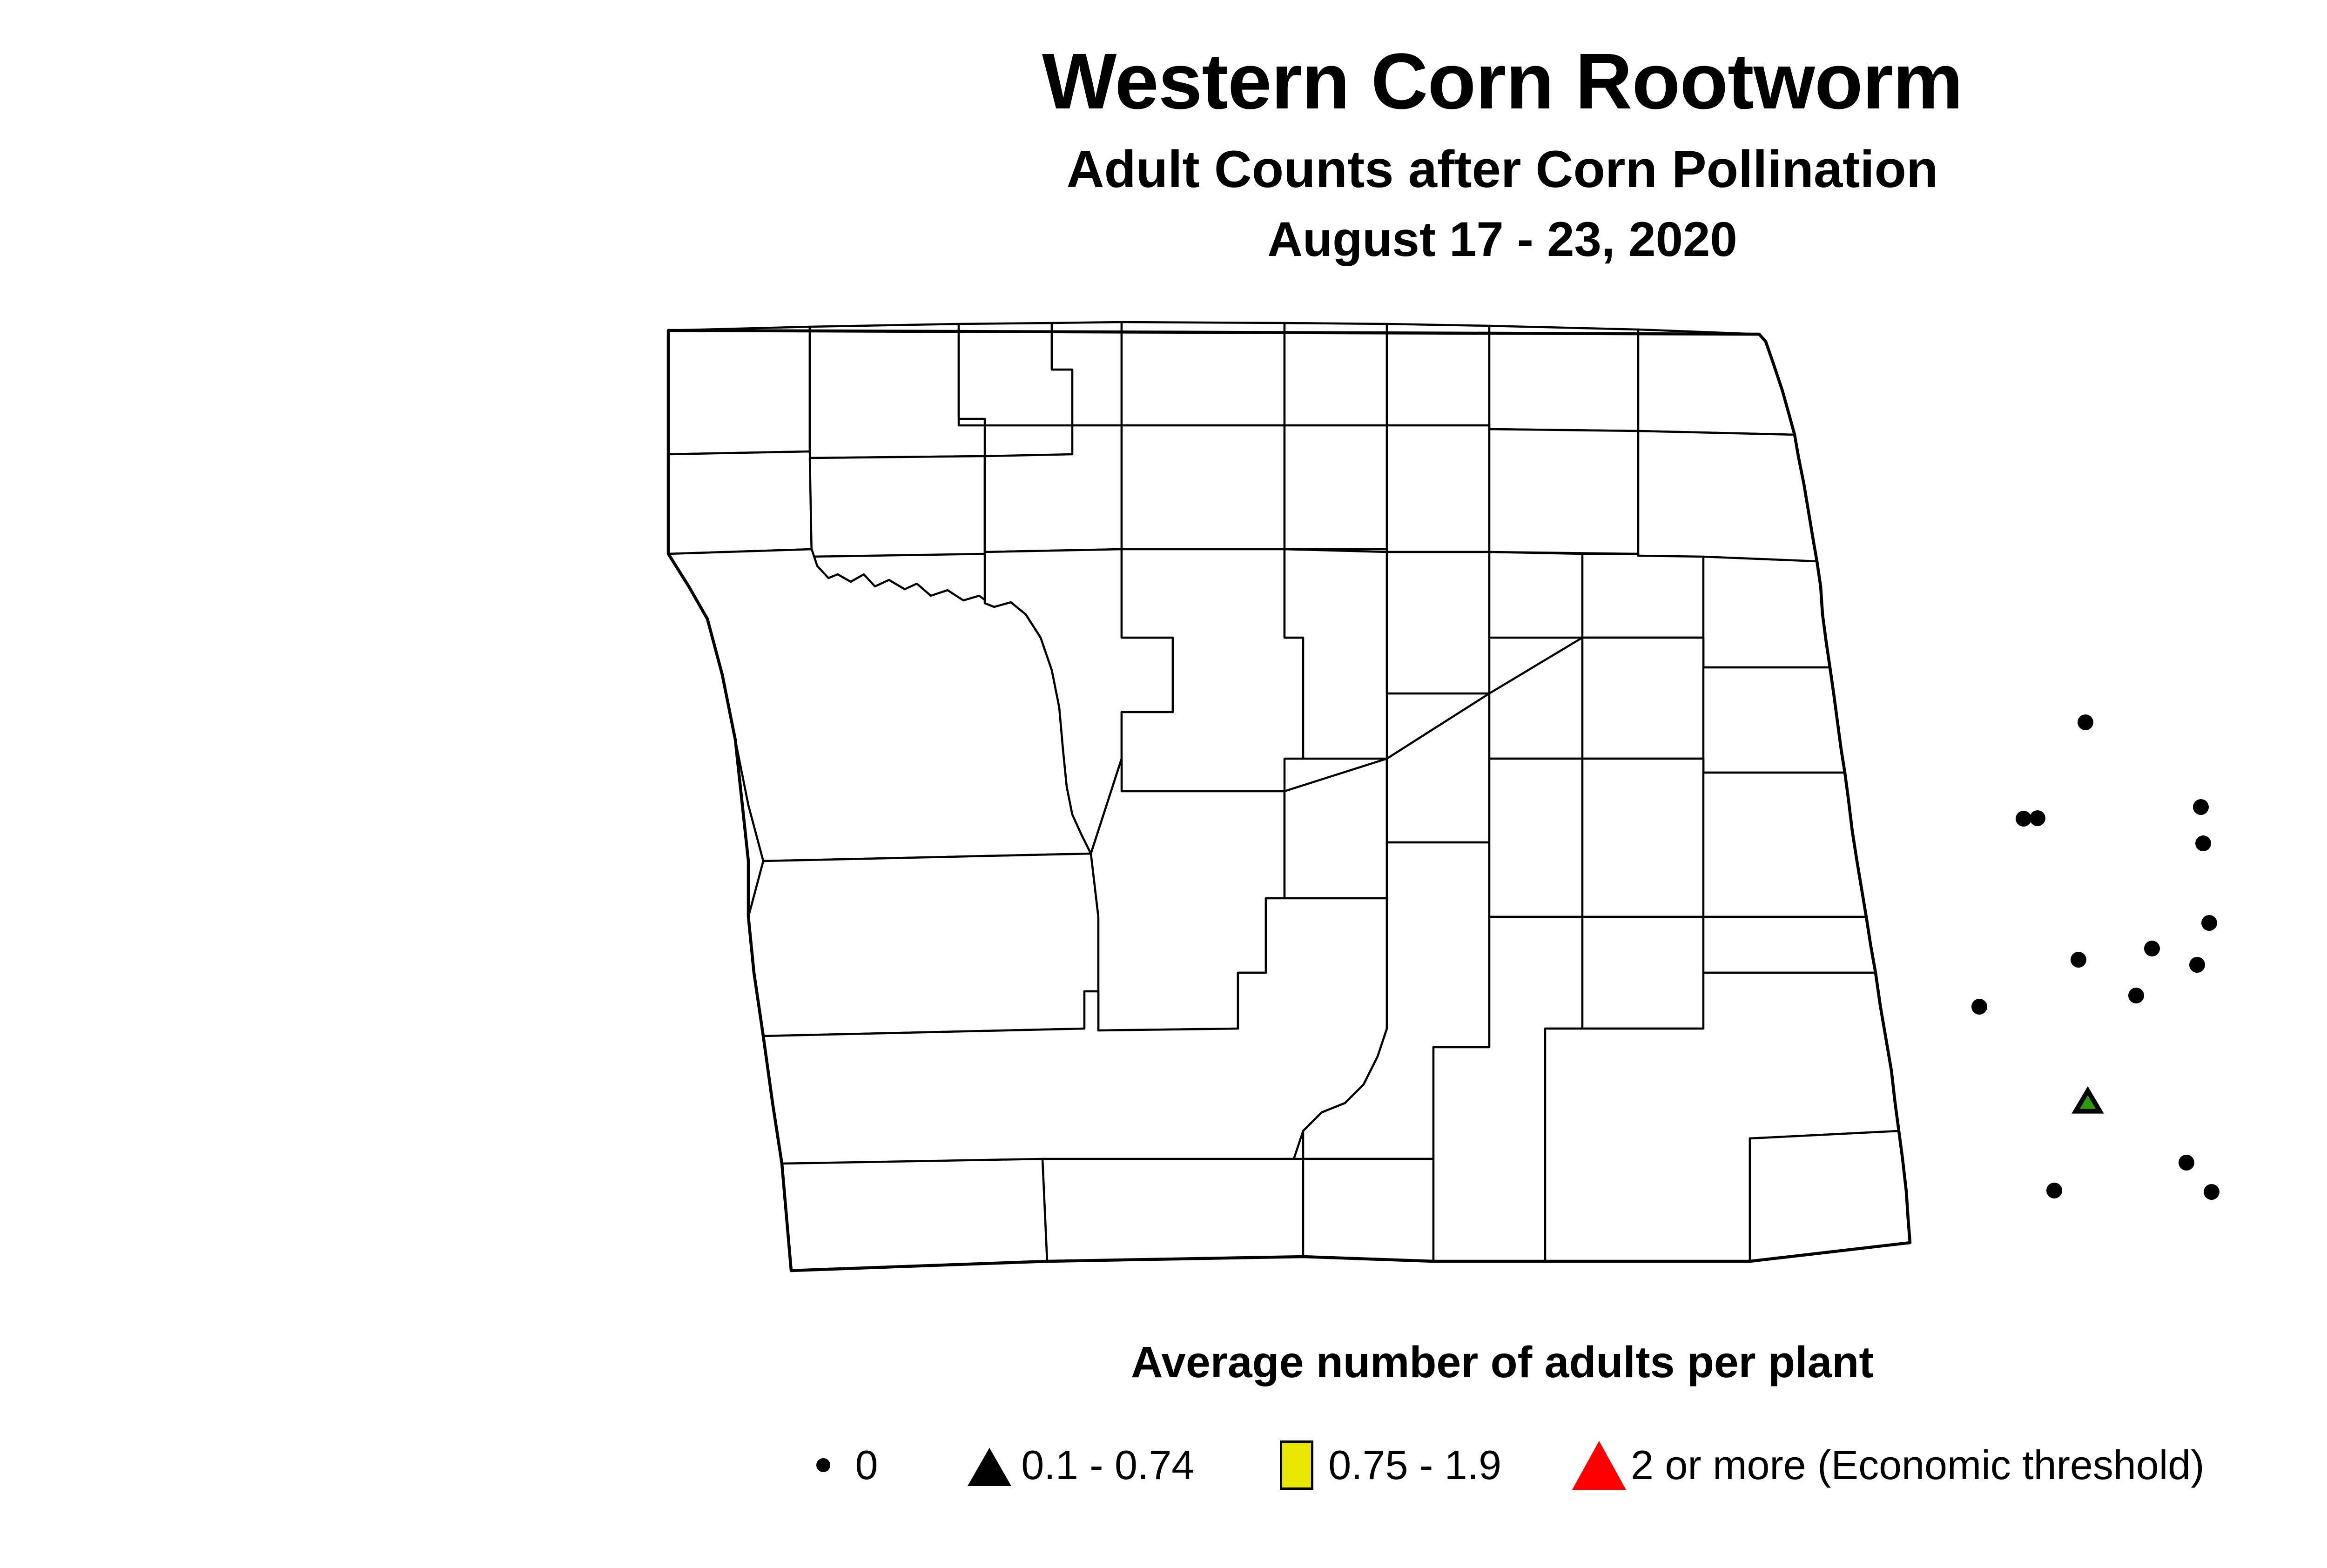 The image size is (2327, 1568). What do you see at coordinates (1368, 1210) in the screenshot?
I see `county-grant` at bounding box center [1368, 1210].